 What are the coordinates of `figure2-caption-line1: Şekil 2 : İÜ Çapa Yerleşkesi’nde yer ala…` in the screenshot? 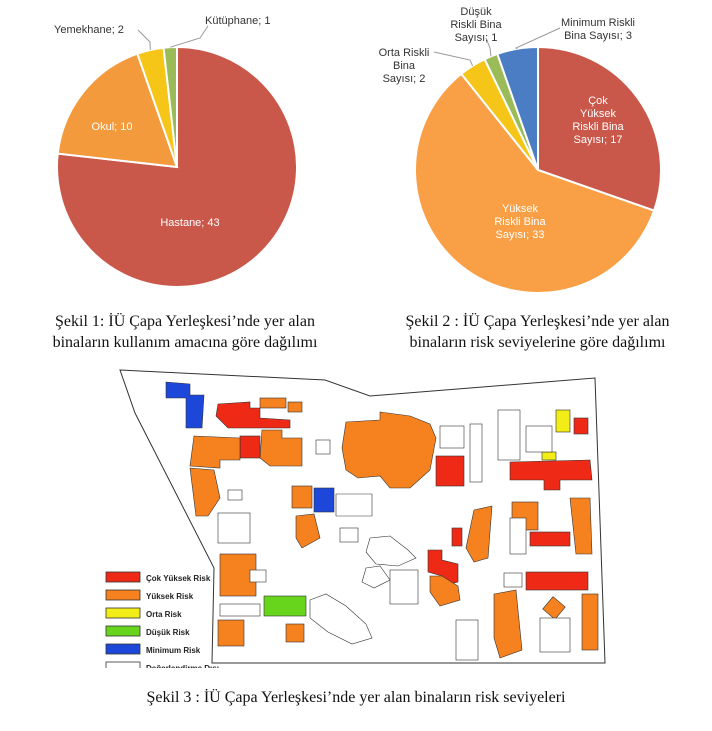 It's located at (537, 321).